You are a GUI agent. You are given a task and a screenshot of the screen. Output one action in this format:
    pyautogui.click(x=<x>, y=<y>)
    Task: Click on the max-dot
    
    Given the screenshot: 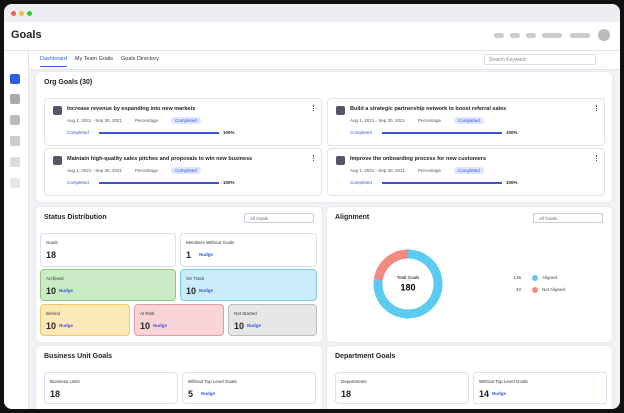 What is the action you would take?
    pyautogui.click(x=29, y=13)
    